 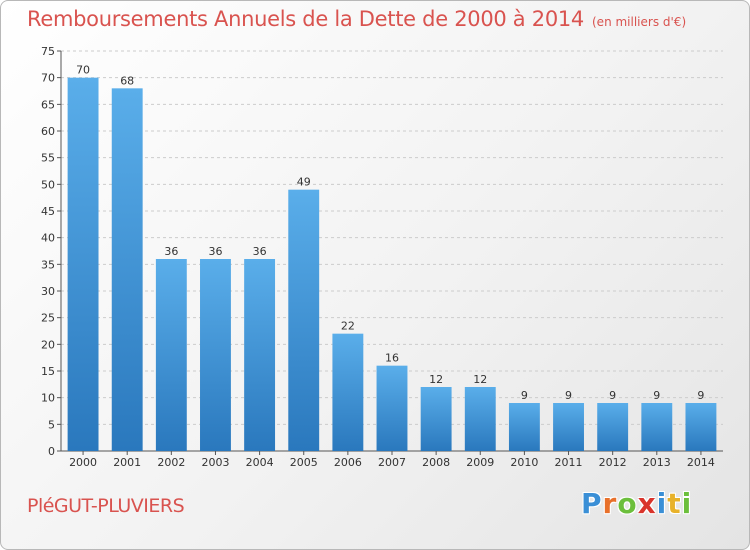 I want to click on chart-unit: (en milliers d'€), so click(x=639, y=22).